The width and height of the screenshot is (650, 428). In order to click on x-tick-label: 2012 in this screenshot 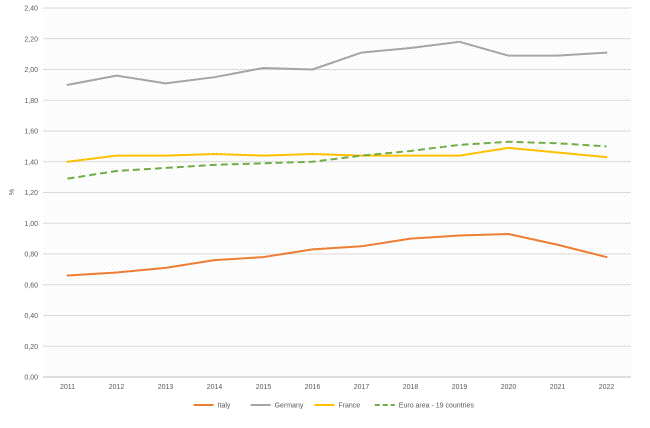, I will do `click(117, 387)`.